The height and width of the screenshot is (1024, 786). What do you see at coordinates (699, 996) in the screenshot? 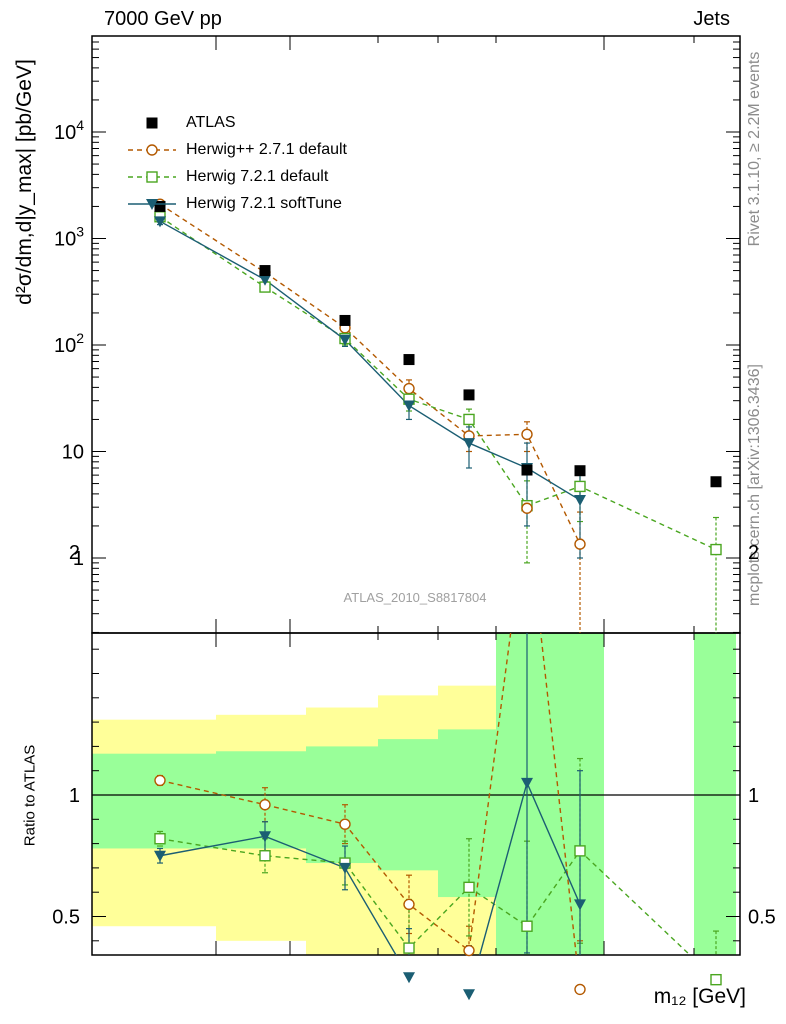
I see `x-axis-label: m₁₂ [GeV]` at bounding box center [699, 996].